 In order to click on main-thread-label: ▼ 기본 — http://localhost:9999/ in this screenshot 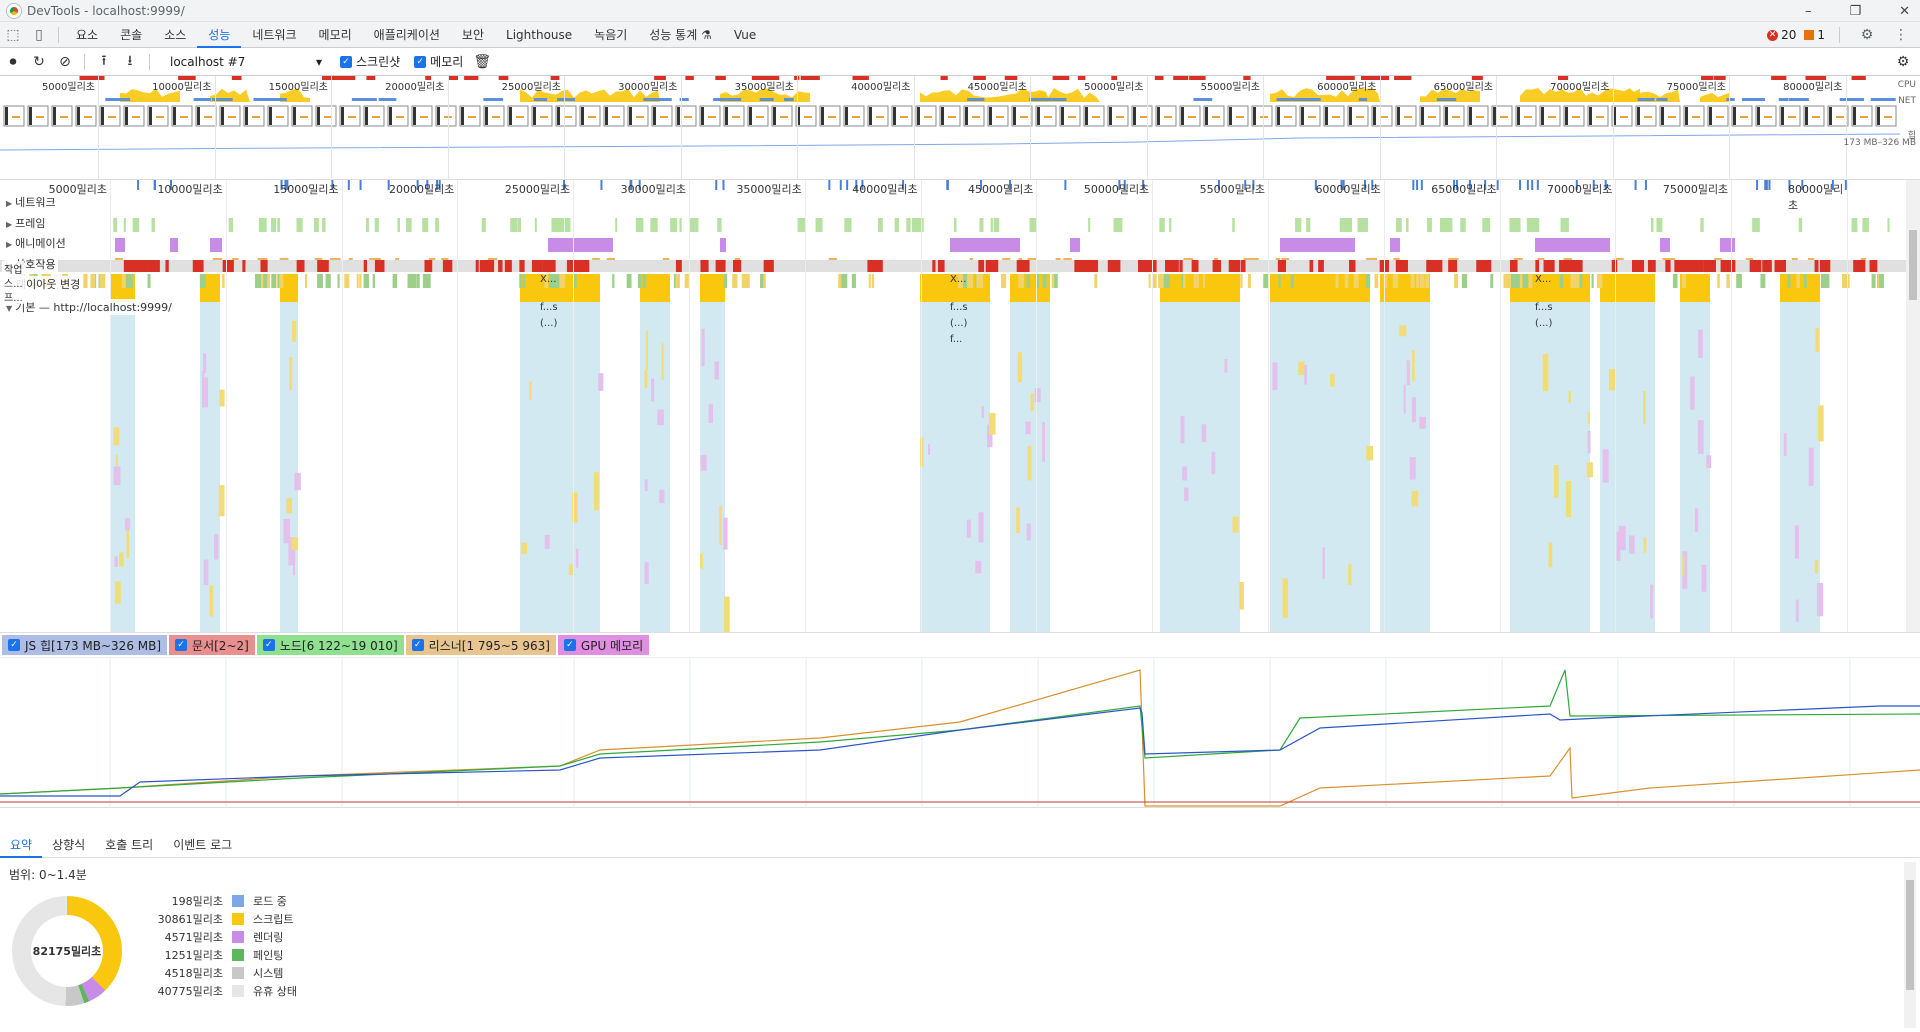, I will do `click(89, 307)`.